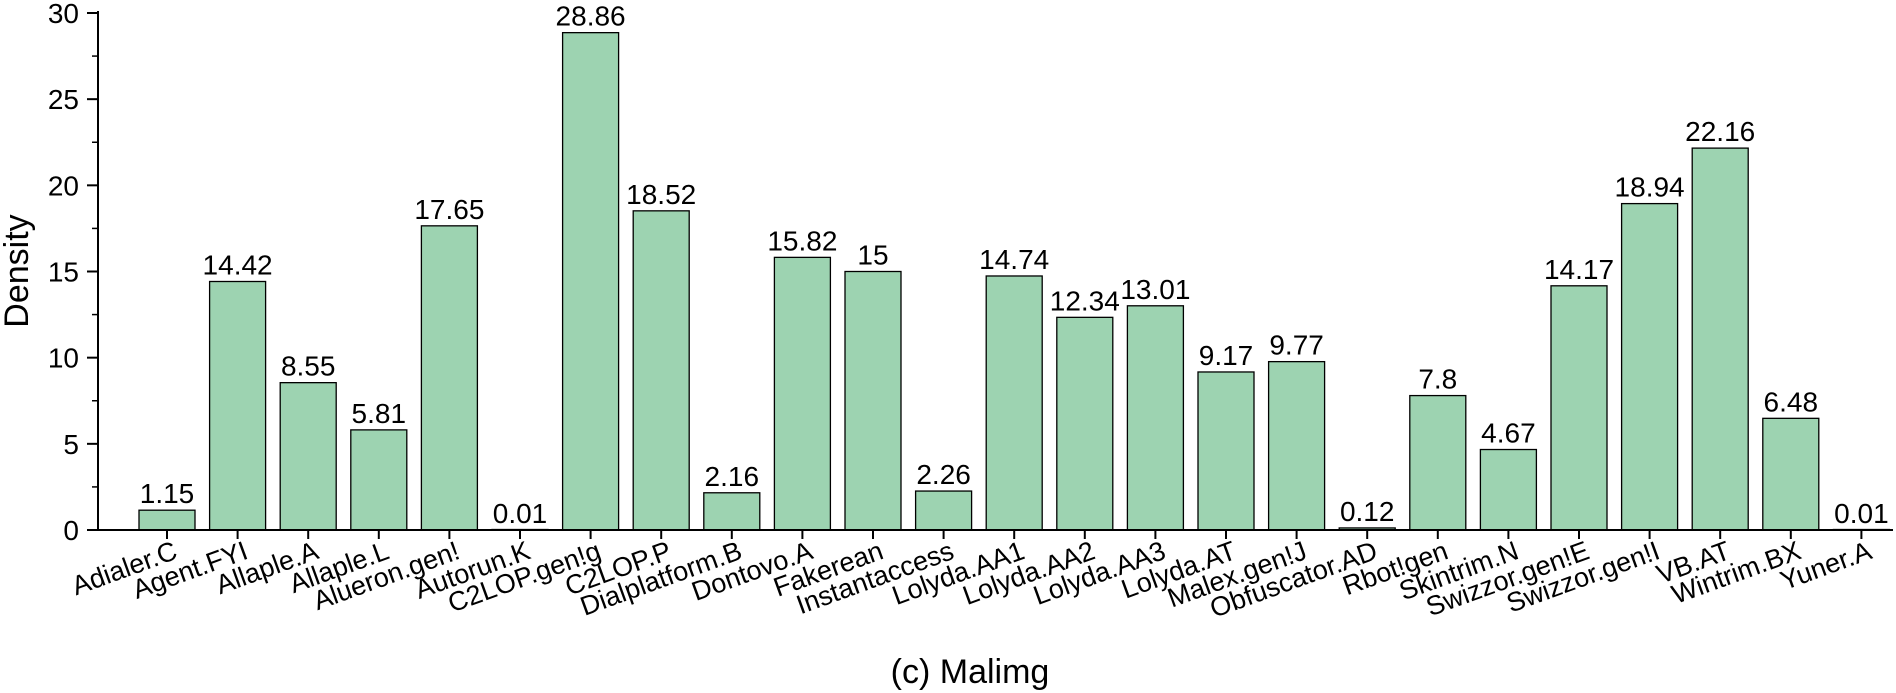 The width and height of the screenshot is (1896, 693). What do you see at coordinates (1014, 259) in the screenshot?
I see `data-label: 14.74` at bounding box center [1014, 259].